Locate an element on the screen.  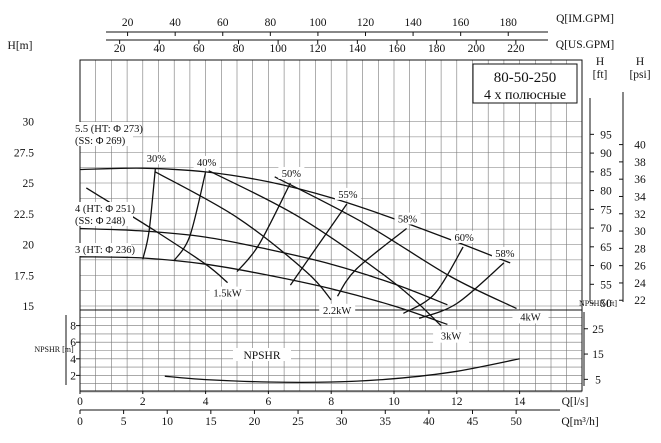
head-psi-tick-label: 36 is located at coordinates (640, 180).